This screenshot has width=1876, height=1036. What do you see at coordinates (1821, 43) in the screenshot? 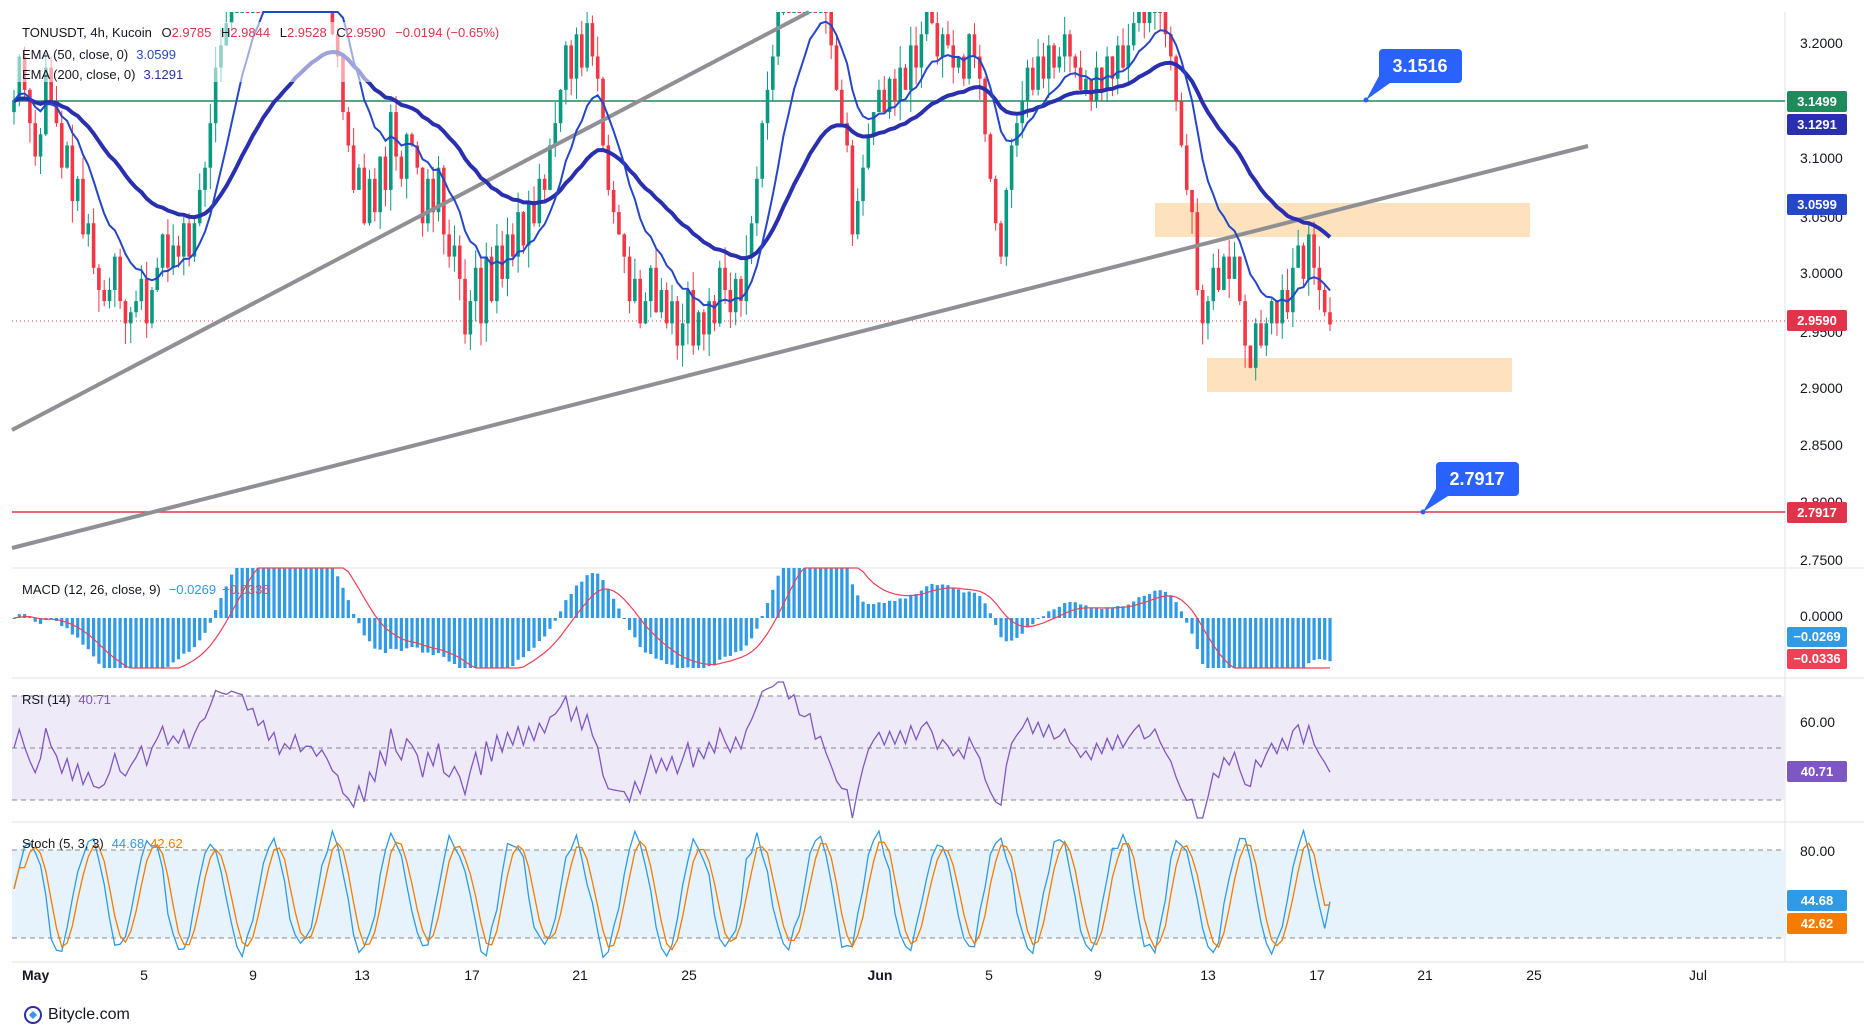
I see `price-tick: 3.2000` at bounding box center [1821, 43].